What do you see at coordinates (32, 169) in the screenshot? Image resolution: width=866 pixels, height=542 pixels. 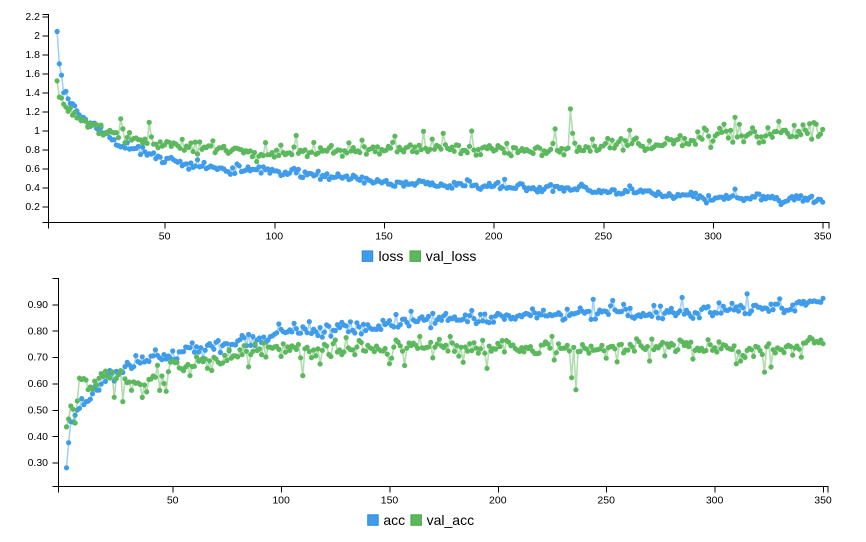 I see `svg-text: 0.6` at bounding box center [32, 169].